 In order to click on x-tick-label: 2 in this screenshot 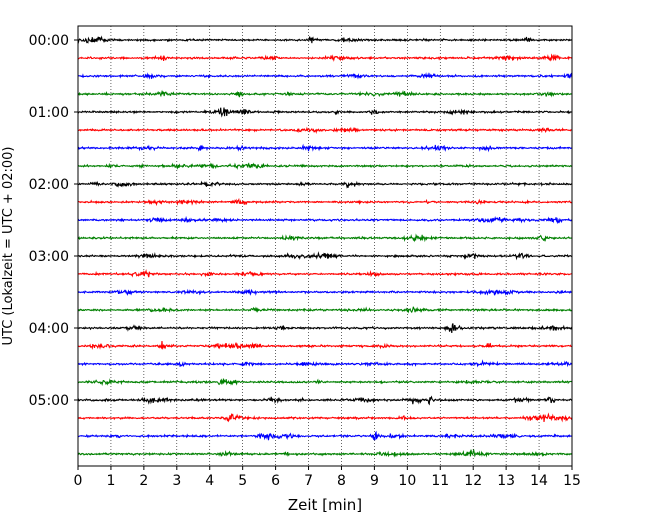, I will do `click(143, 481)`.